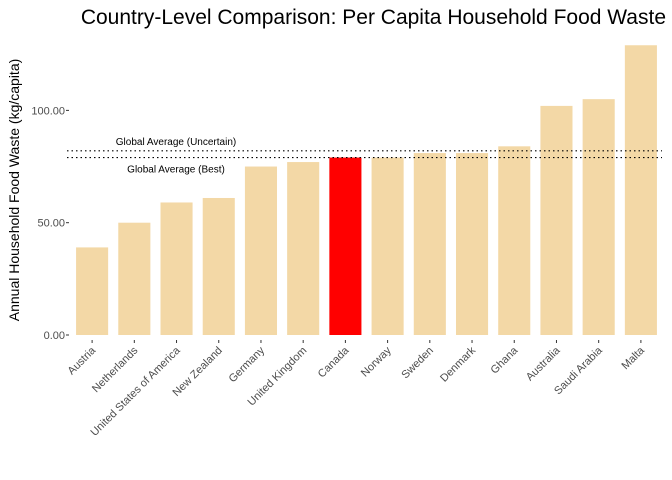 This screenshot has width=672, height=480. Describe the element at coordinates (14, 190) in the screenshot. I see `y-axis-label: Annual Household Food Waste (kg/capita)` at that location.